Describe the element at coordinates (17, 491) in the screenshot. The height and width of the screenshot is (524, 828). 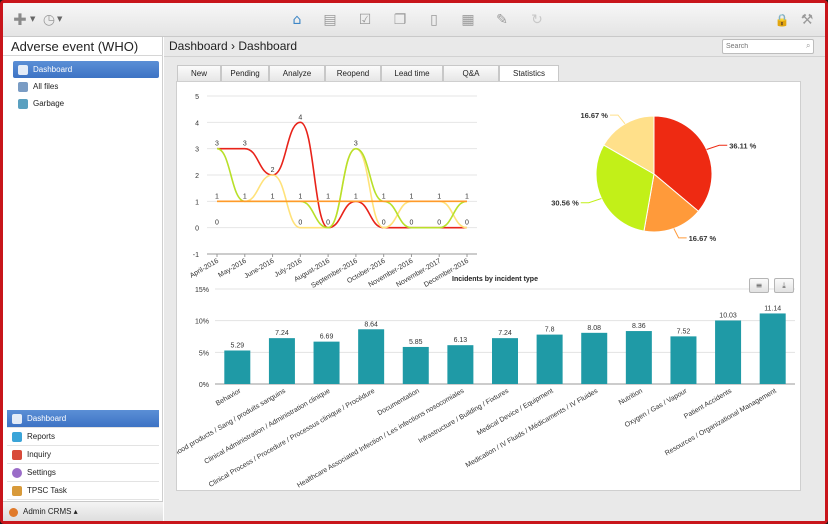
I see `task-icon` at that location.